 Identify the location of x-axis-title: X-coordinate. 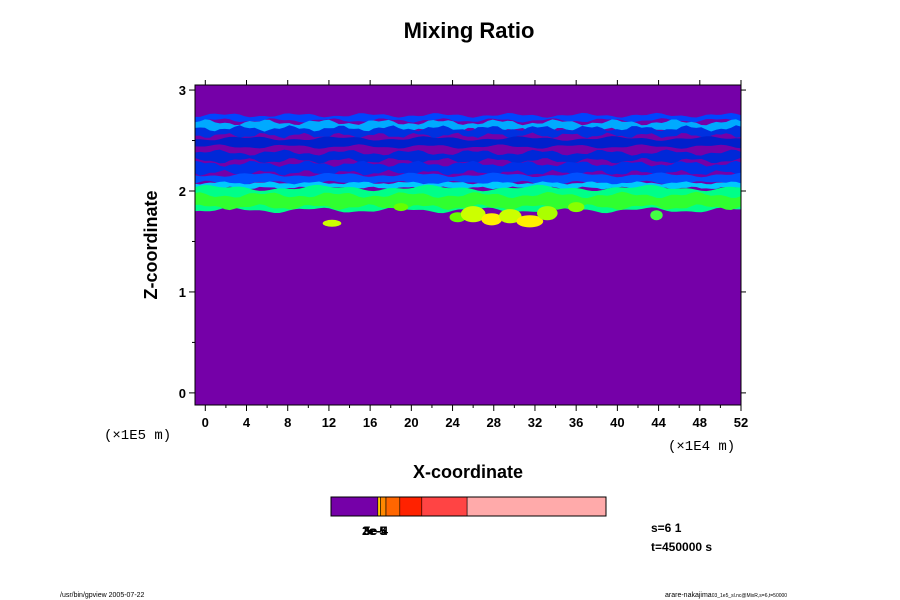
(468, 472).